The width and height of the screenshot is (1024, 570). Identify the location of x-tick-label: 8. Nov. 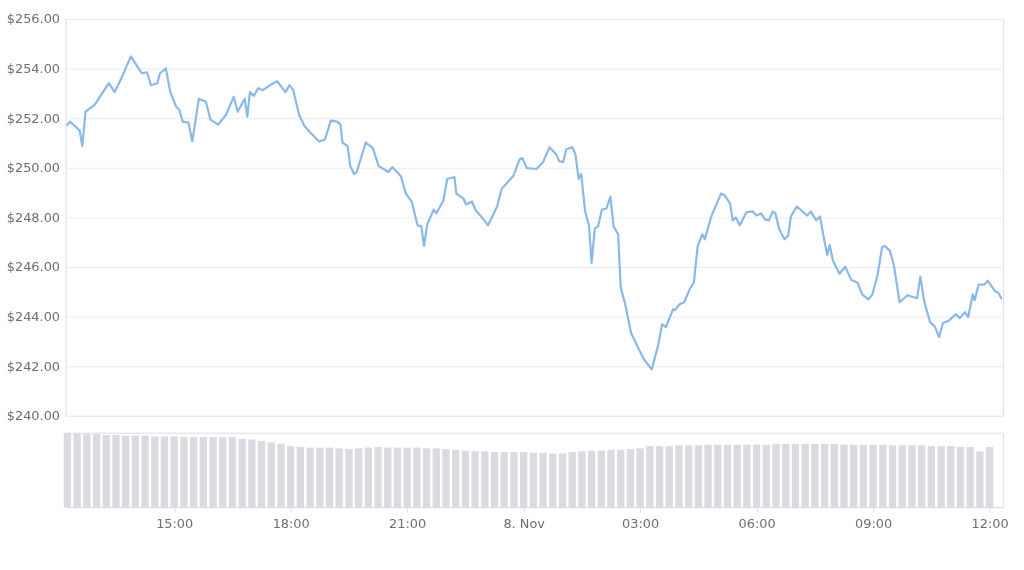
(524, 524).